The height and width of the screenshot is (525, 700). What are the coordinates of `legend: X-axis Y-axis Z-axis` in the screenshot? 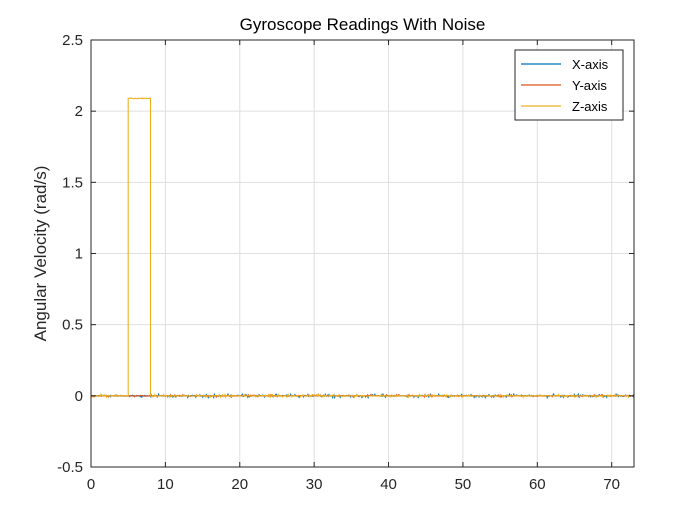 It's located at (569, 85).